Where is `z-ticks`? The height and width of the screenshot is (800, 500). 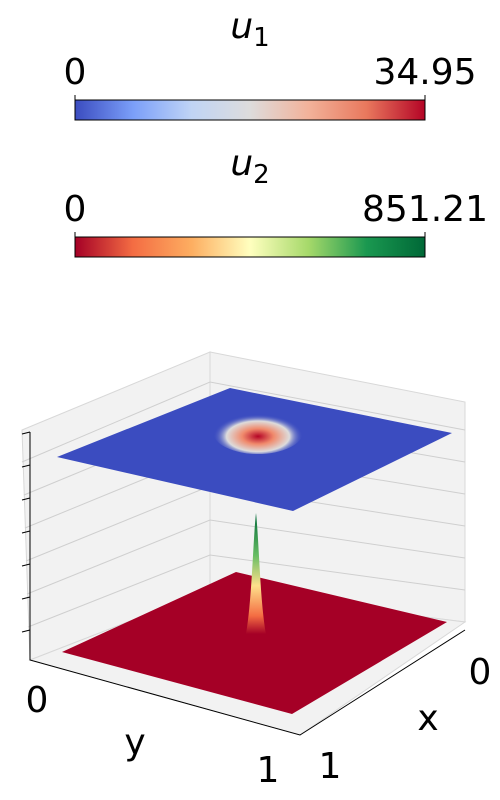 z-ticks is located at coordinates (26, 532).